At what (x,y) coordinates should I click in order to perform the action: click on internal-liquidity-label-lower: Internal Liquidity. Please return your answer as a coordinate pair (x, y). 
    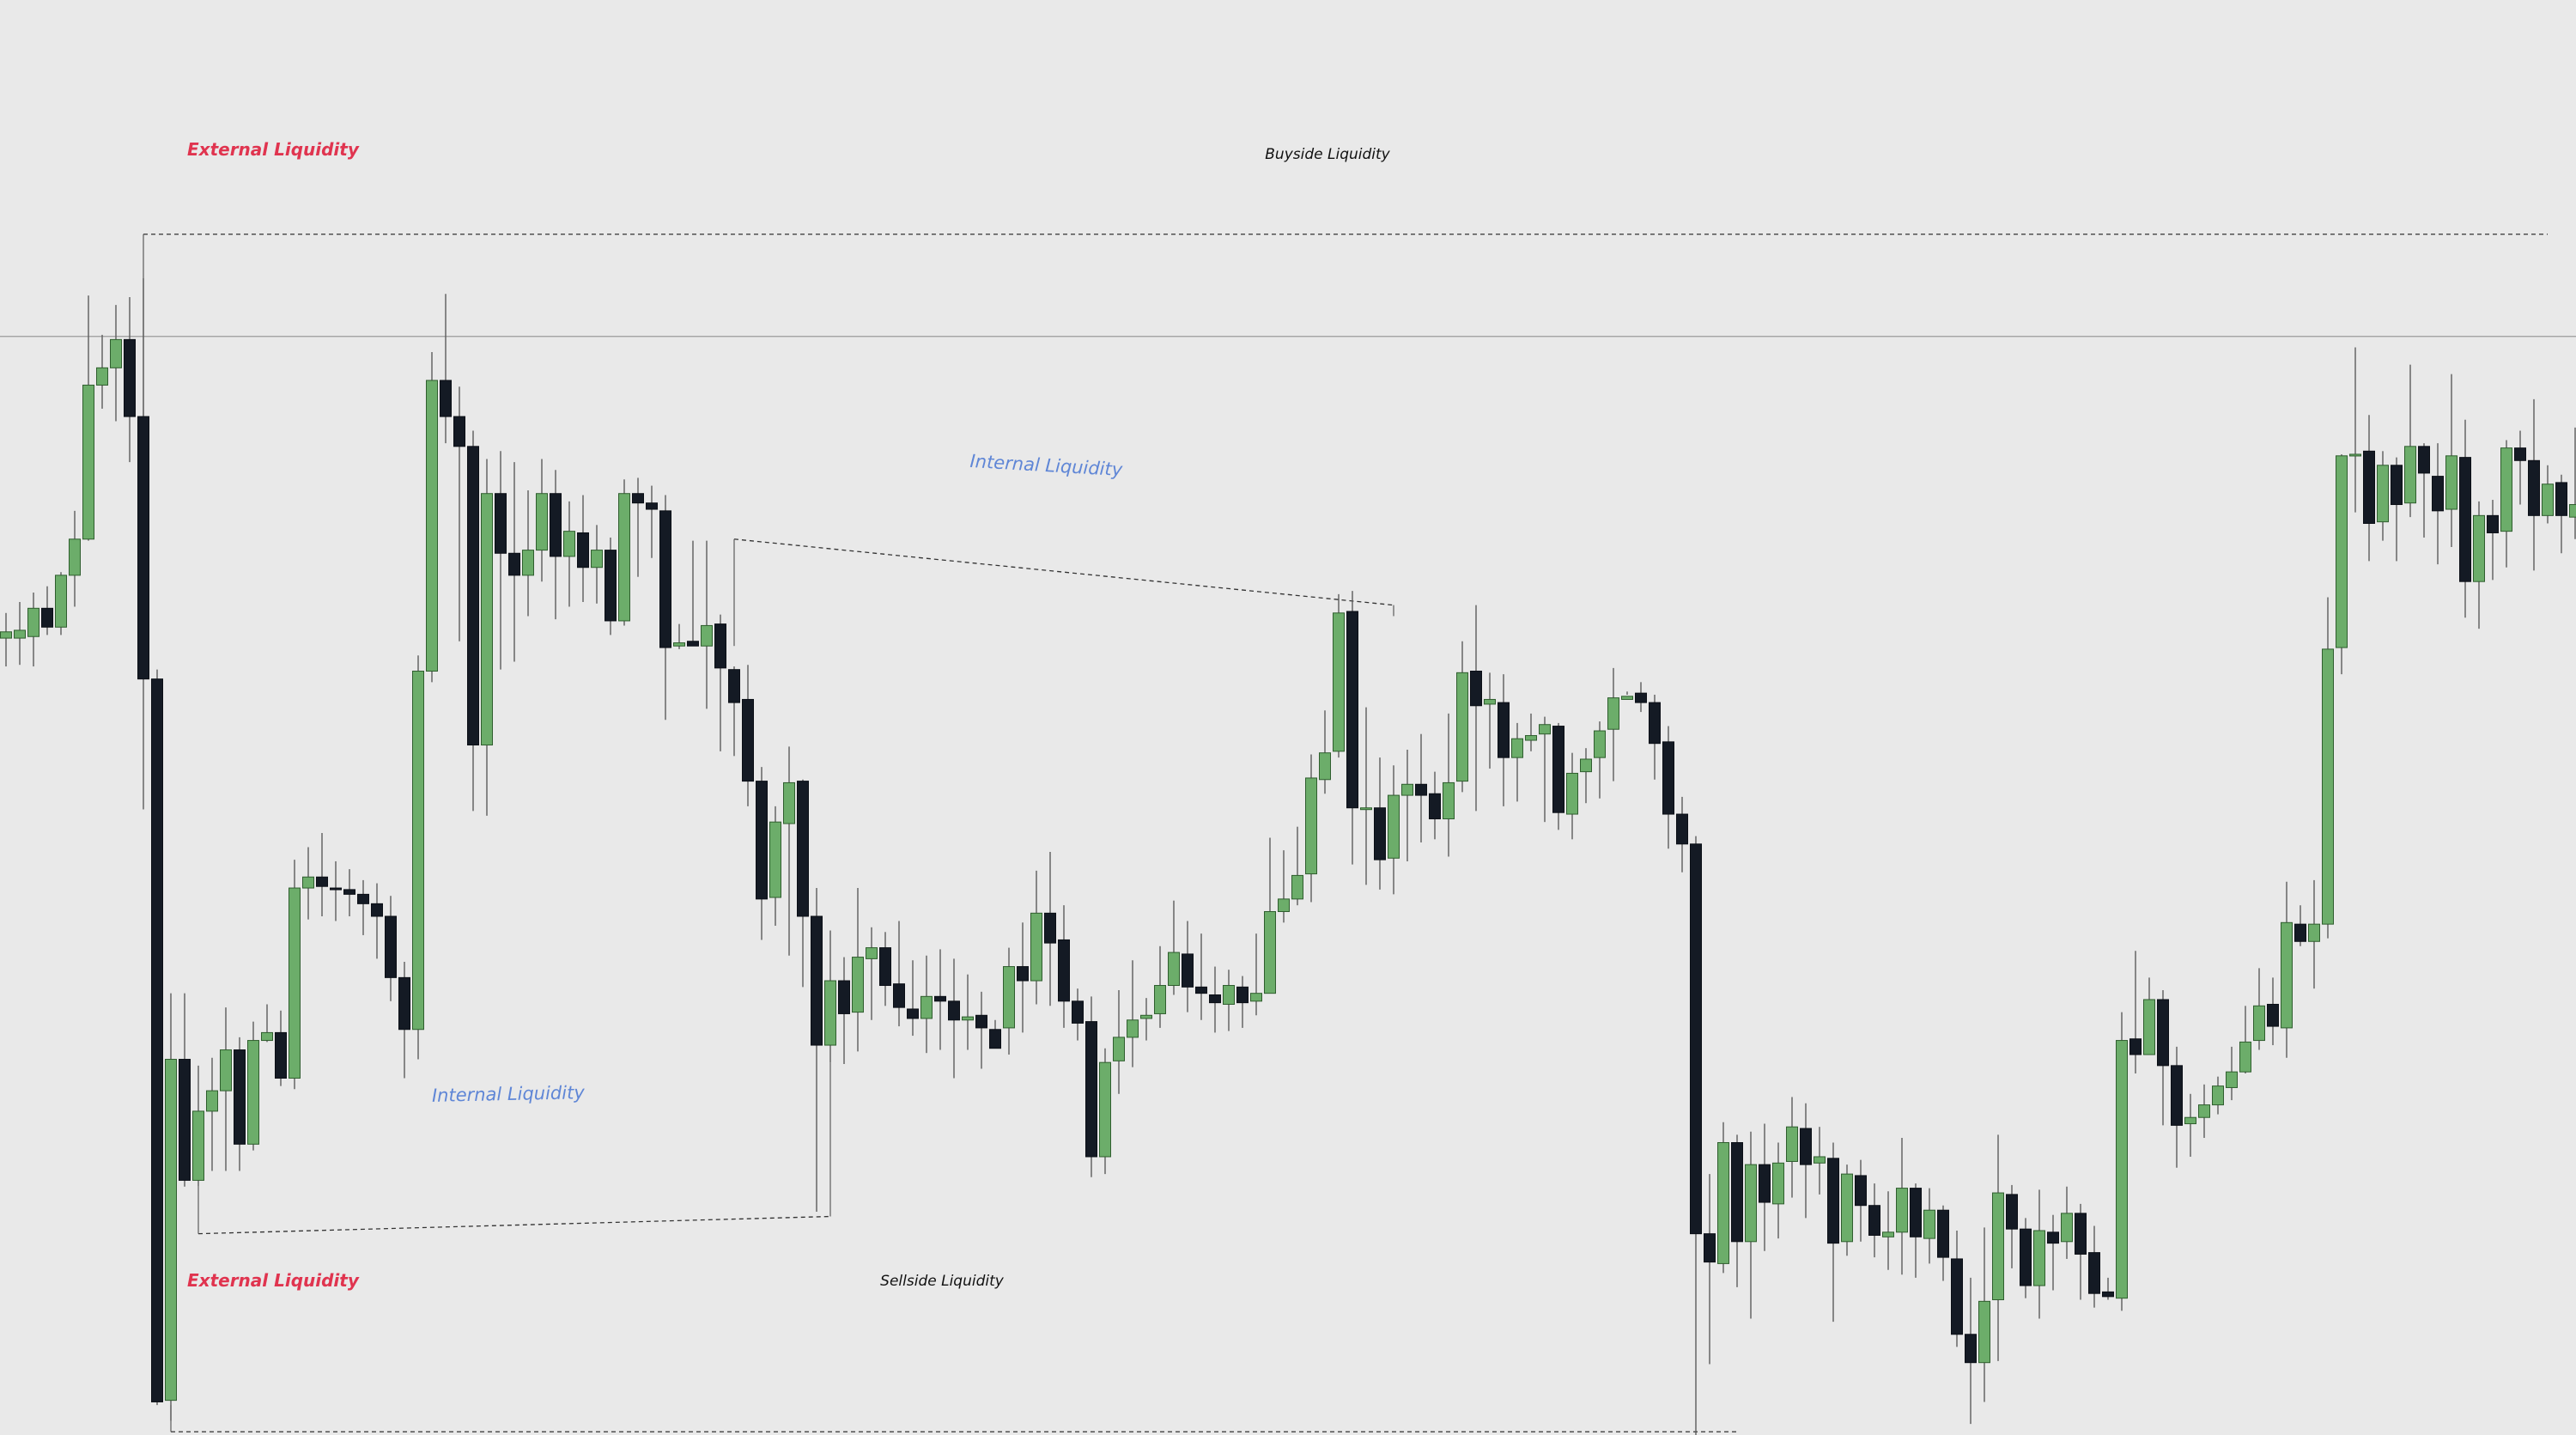
    Looking at the image, I should click on (509, 1094).